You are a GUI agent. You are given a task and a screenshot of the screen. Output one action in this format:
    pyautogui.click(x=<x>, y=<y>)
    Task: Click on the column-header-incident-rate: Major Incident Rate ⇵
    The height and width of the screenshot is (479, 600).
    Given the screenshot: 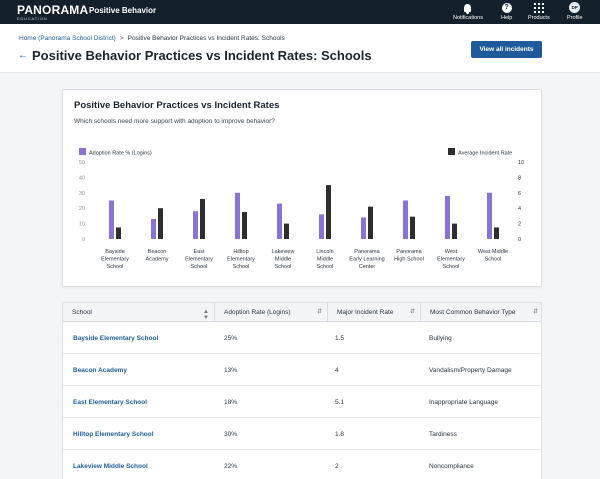 What is the action you would take?
    pyautogui.click(x=374, y=312)
    